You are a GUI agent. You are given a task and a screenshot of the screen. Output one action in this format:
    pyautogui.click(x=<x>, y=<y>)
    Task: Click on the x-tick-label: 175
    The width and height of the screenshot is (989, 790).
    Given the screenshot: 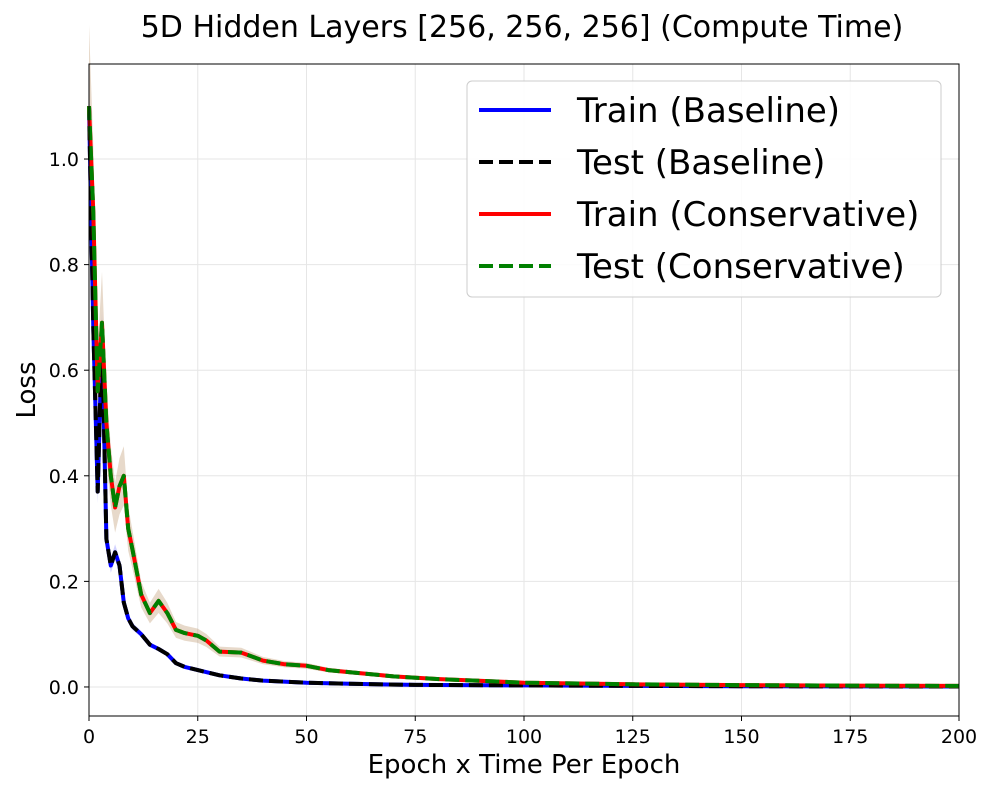 What is the action you would take?
    pyautogui.click(x=850, y=737)
    